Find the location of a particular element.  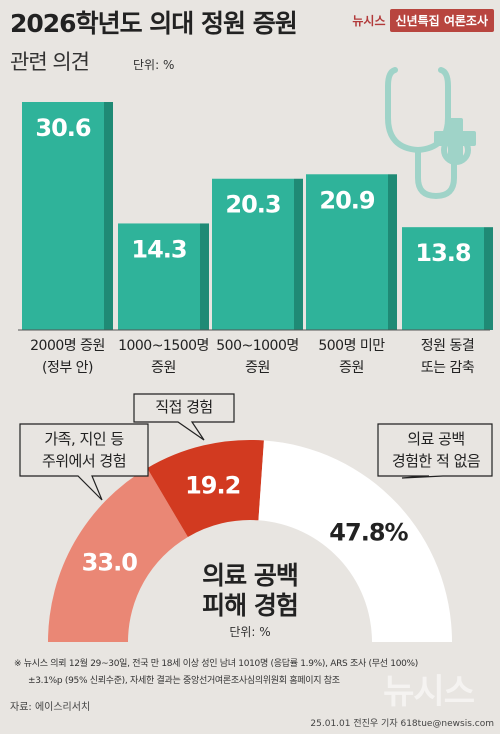

bar-category-label-4-1: 또는 감축 is located at coordinates (448, 368).